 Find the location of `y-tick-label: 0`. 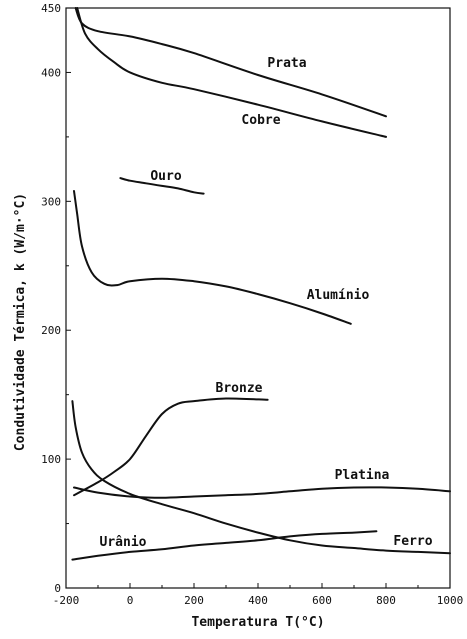

y-tick-label: 0 is located at coordinates (57, 588).